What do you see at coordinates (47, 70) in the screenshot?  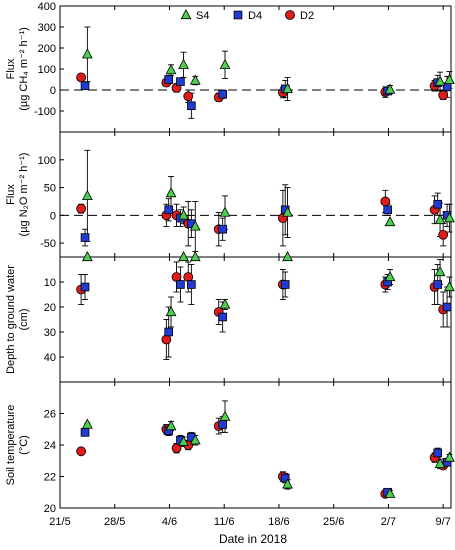 I see `y-tick-label: 100` at bounding box center [47, 70].